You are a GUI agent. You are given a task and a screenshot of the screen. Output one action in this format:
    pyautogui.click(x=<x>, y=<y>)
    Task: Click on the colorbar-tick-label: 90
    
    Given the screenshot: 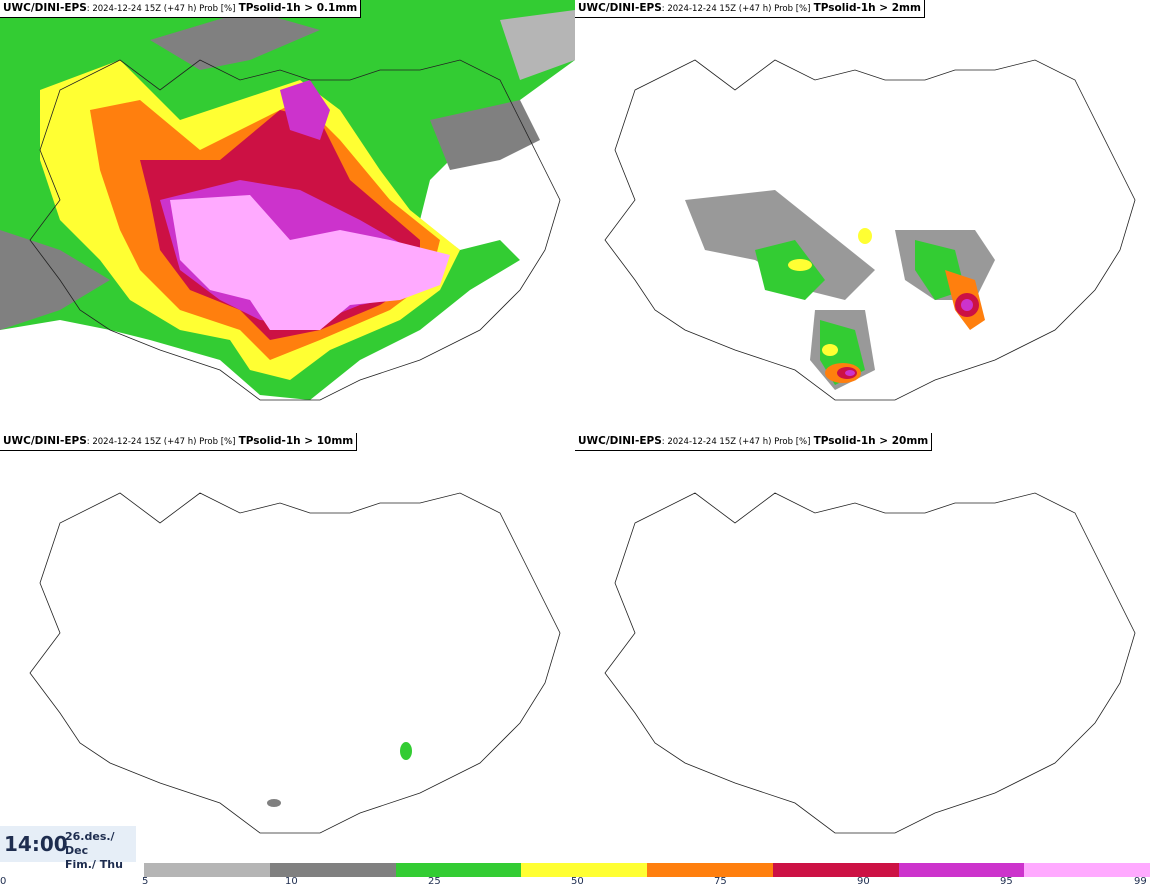 What is the action you would take?
    pyautogui.click(x=863, y=881)
    